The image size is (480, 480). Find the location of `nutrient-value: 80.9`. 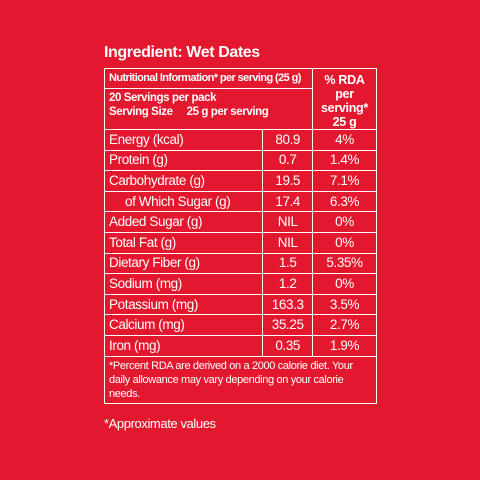

nutrient-value: 80.9 is located at coordinates (287, 140).